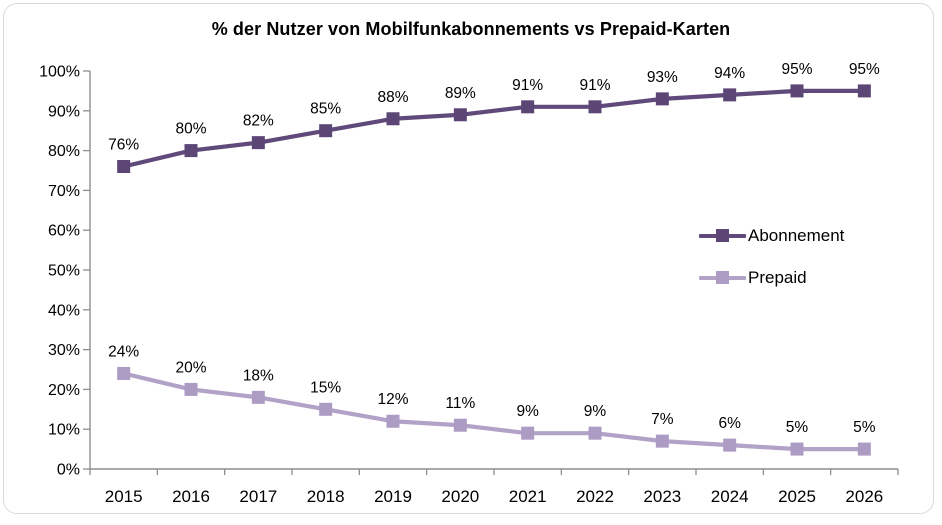 The image size is (942, 525). What do you see at coordinates (392, 97) in the screenshot?
I see `data-label-abonnement: 88%` at bounding box center [392, 97].